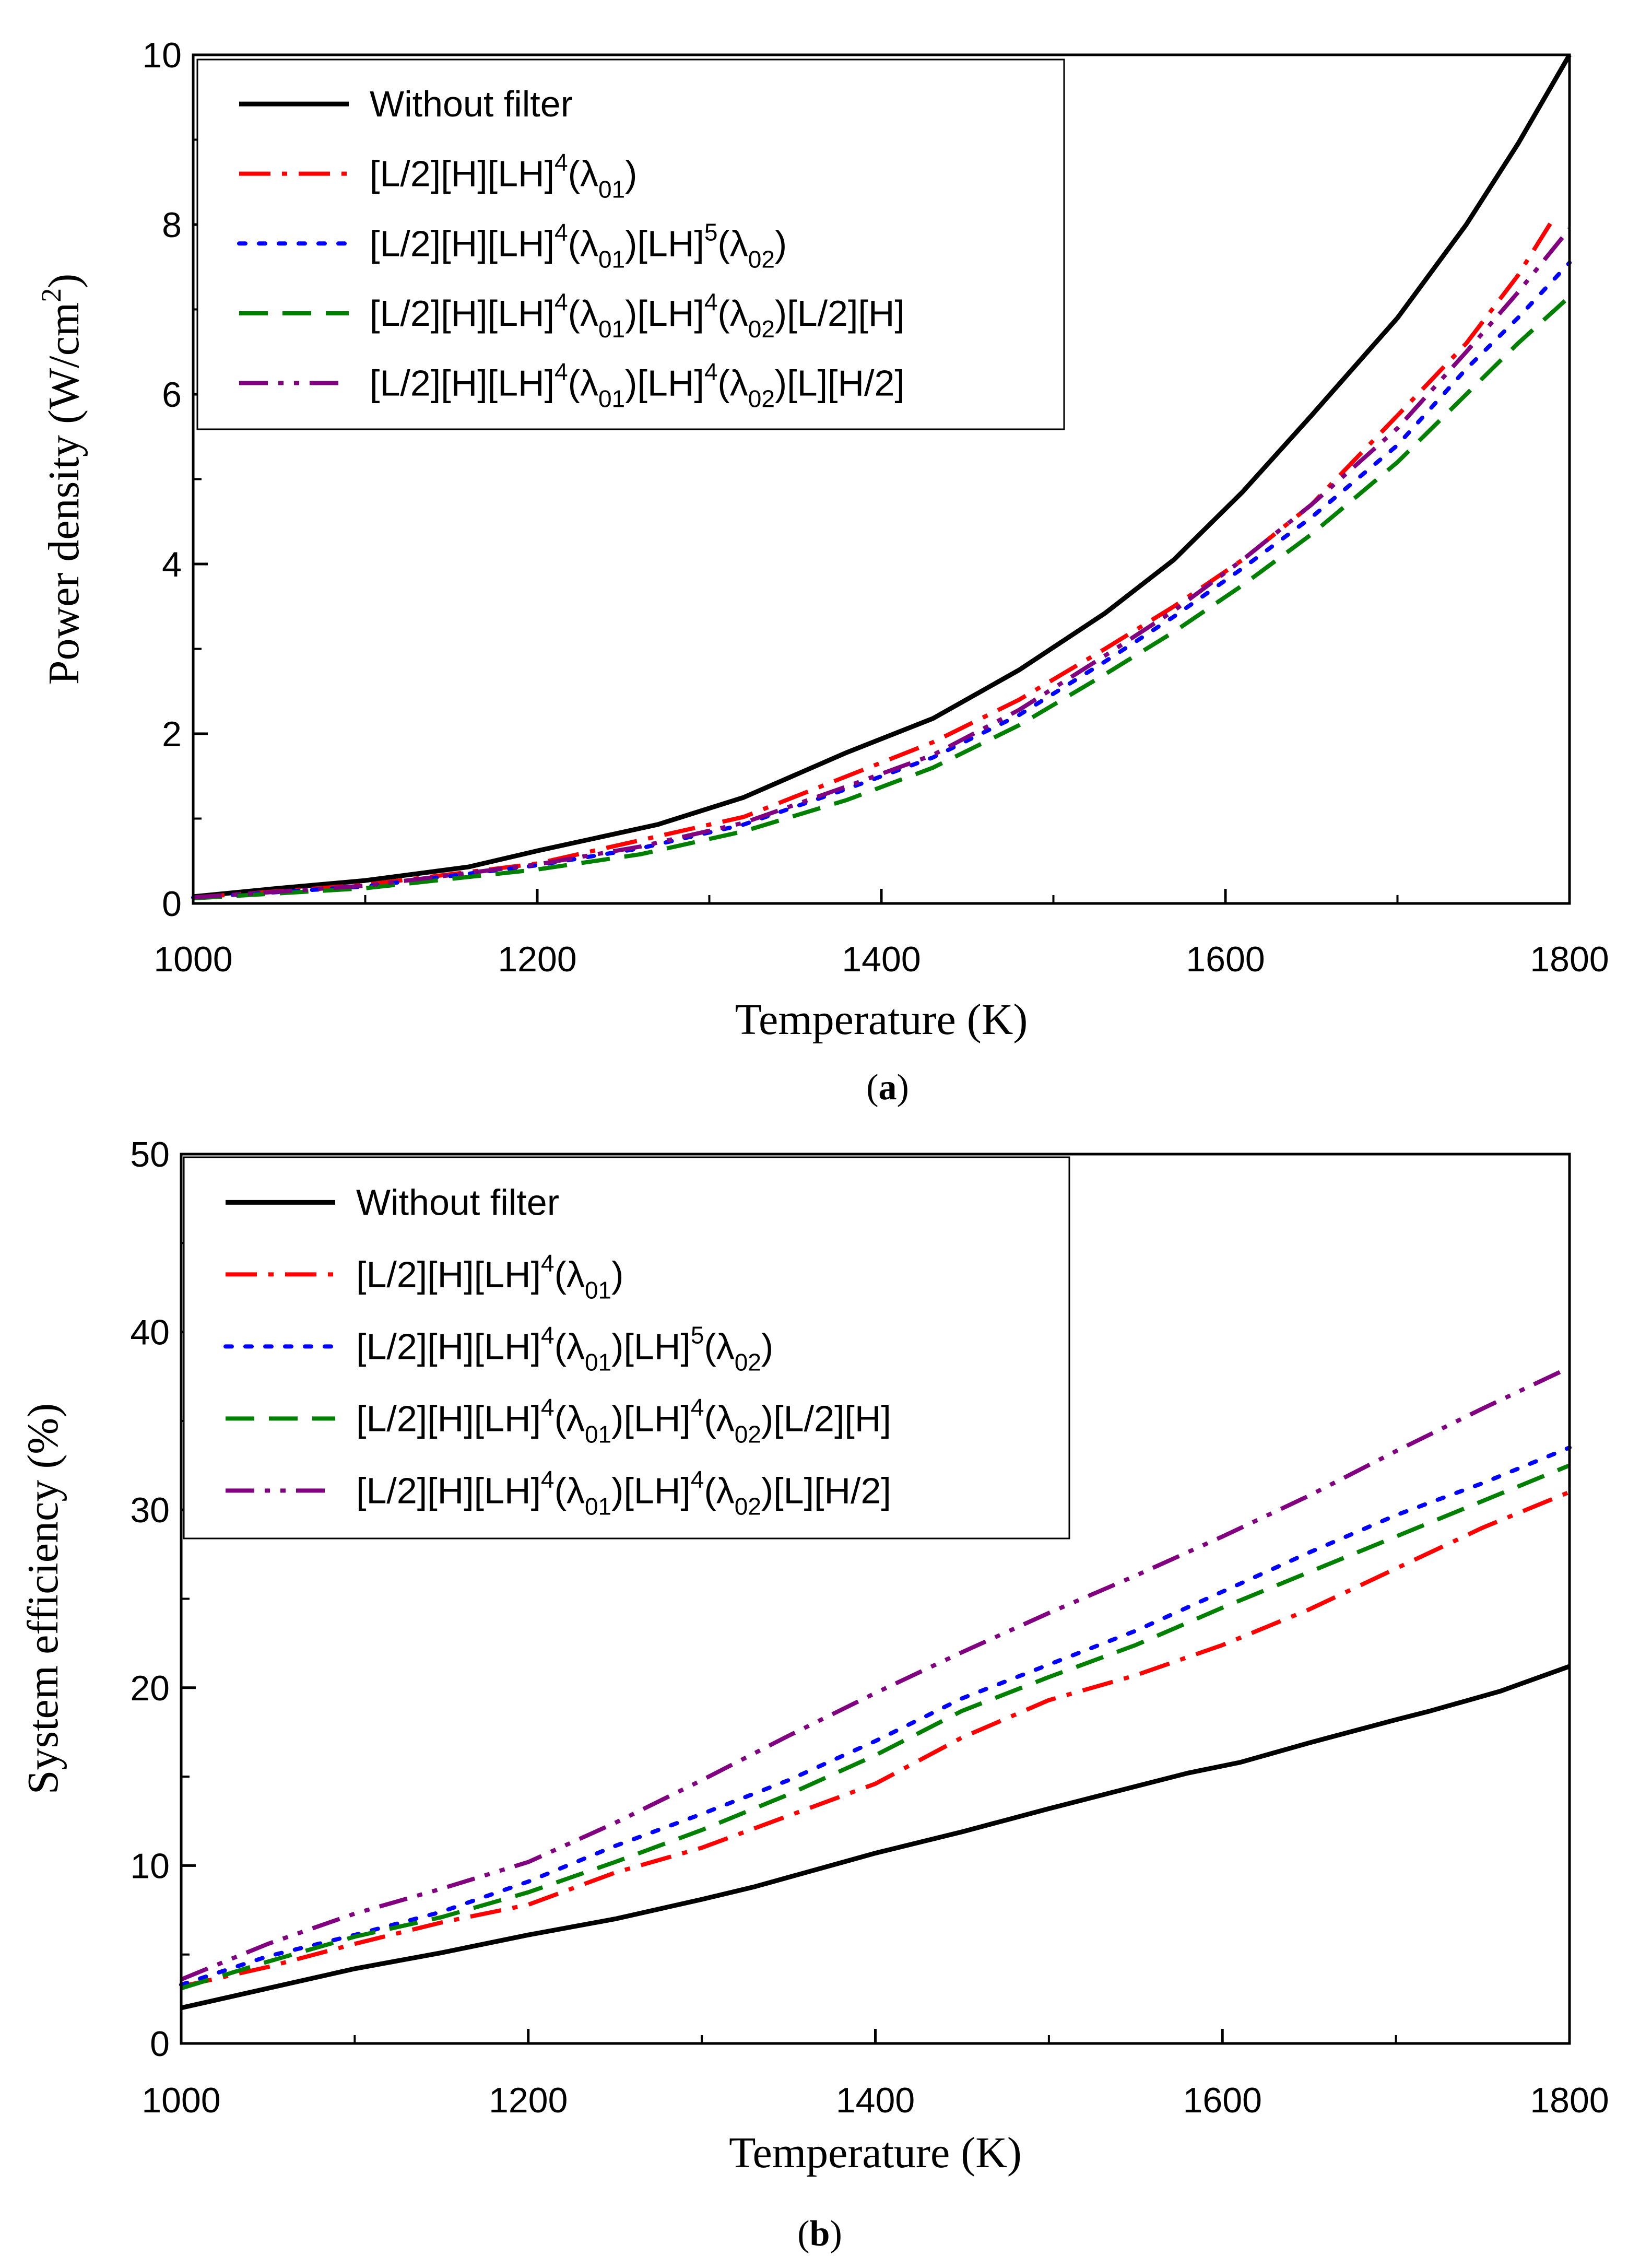 The height and width of the screenshot is (2268, 1640). What do you see at coordinates (150, 1333) in the screenshot?
I see `y-tick-label: 40` at bounding box center [150, 1333].